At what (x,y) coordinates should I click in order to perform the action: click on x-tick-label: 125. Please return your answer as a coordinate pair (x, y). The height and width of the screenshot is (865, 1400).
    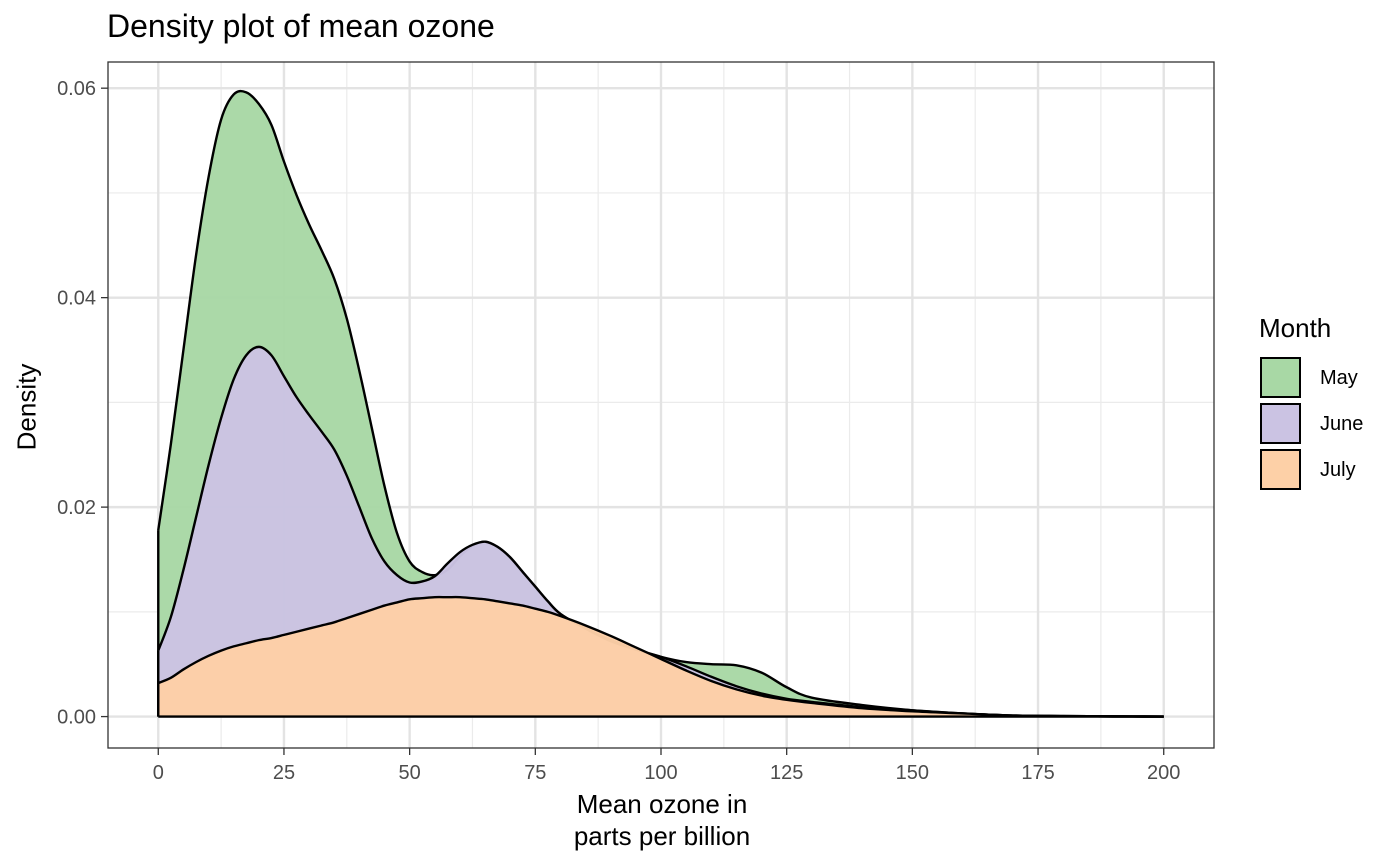
    Looking at the image, I should click on (786, 773).